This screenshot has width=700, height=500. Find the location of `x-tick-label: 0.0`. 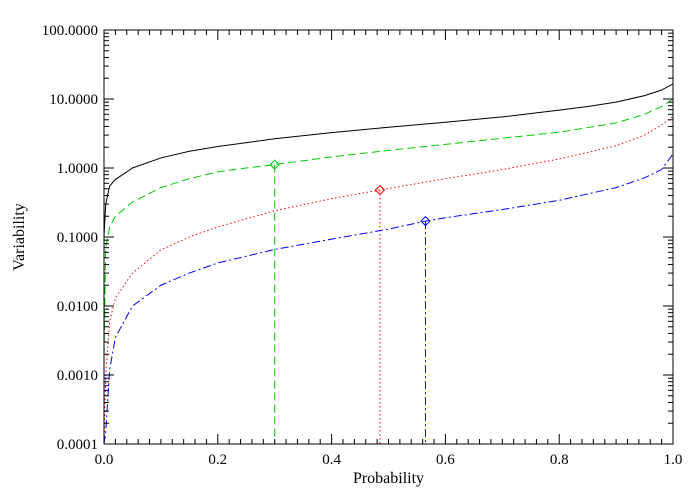

x-tick-label: 0.0 is located at coordinates (104, 460).